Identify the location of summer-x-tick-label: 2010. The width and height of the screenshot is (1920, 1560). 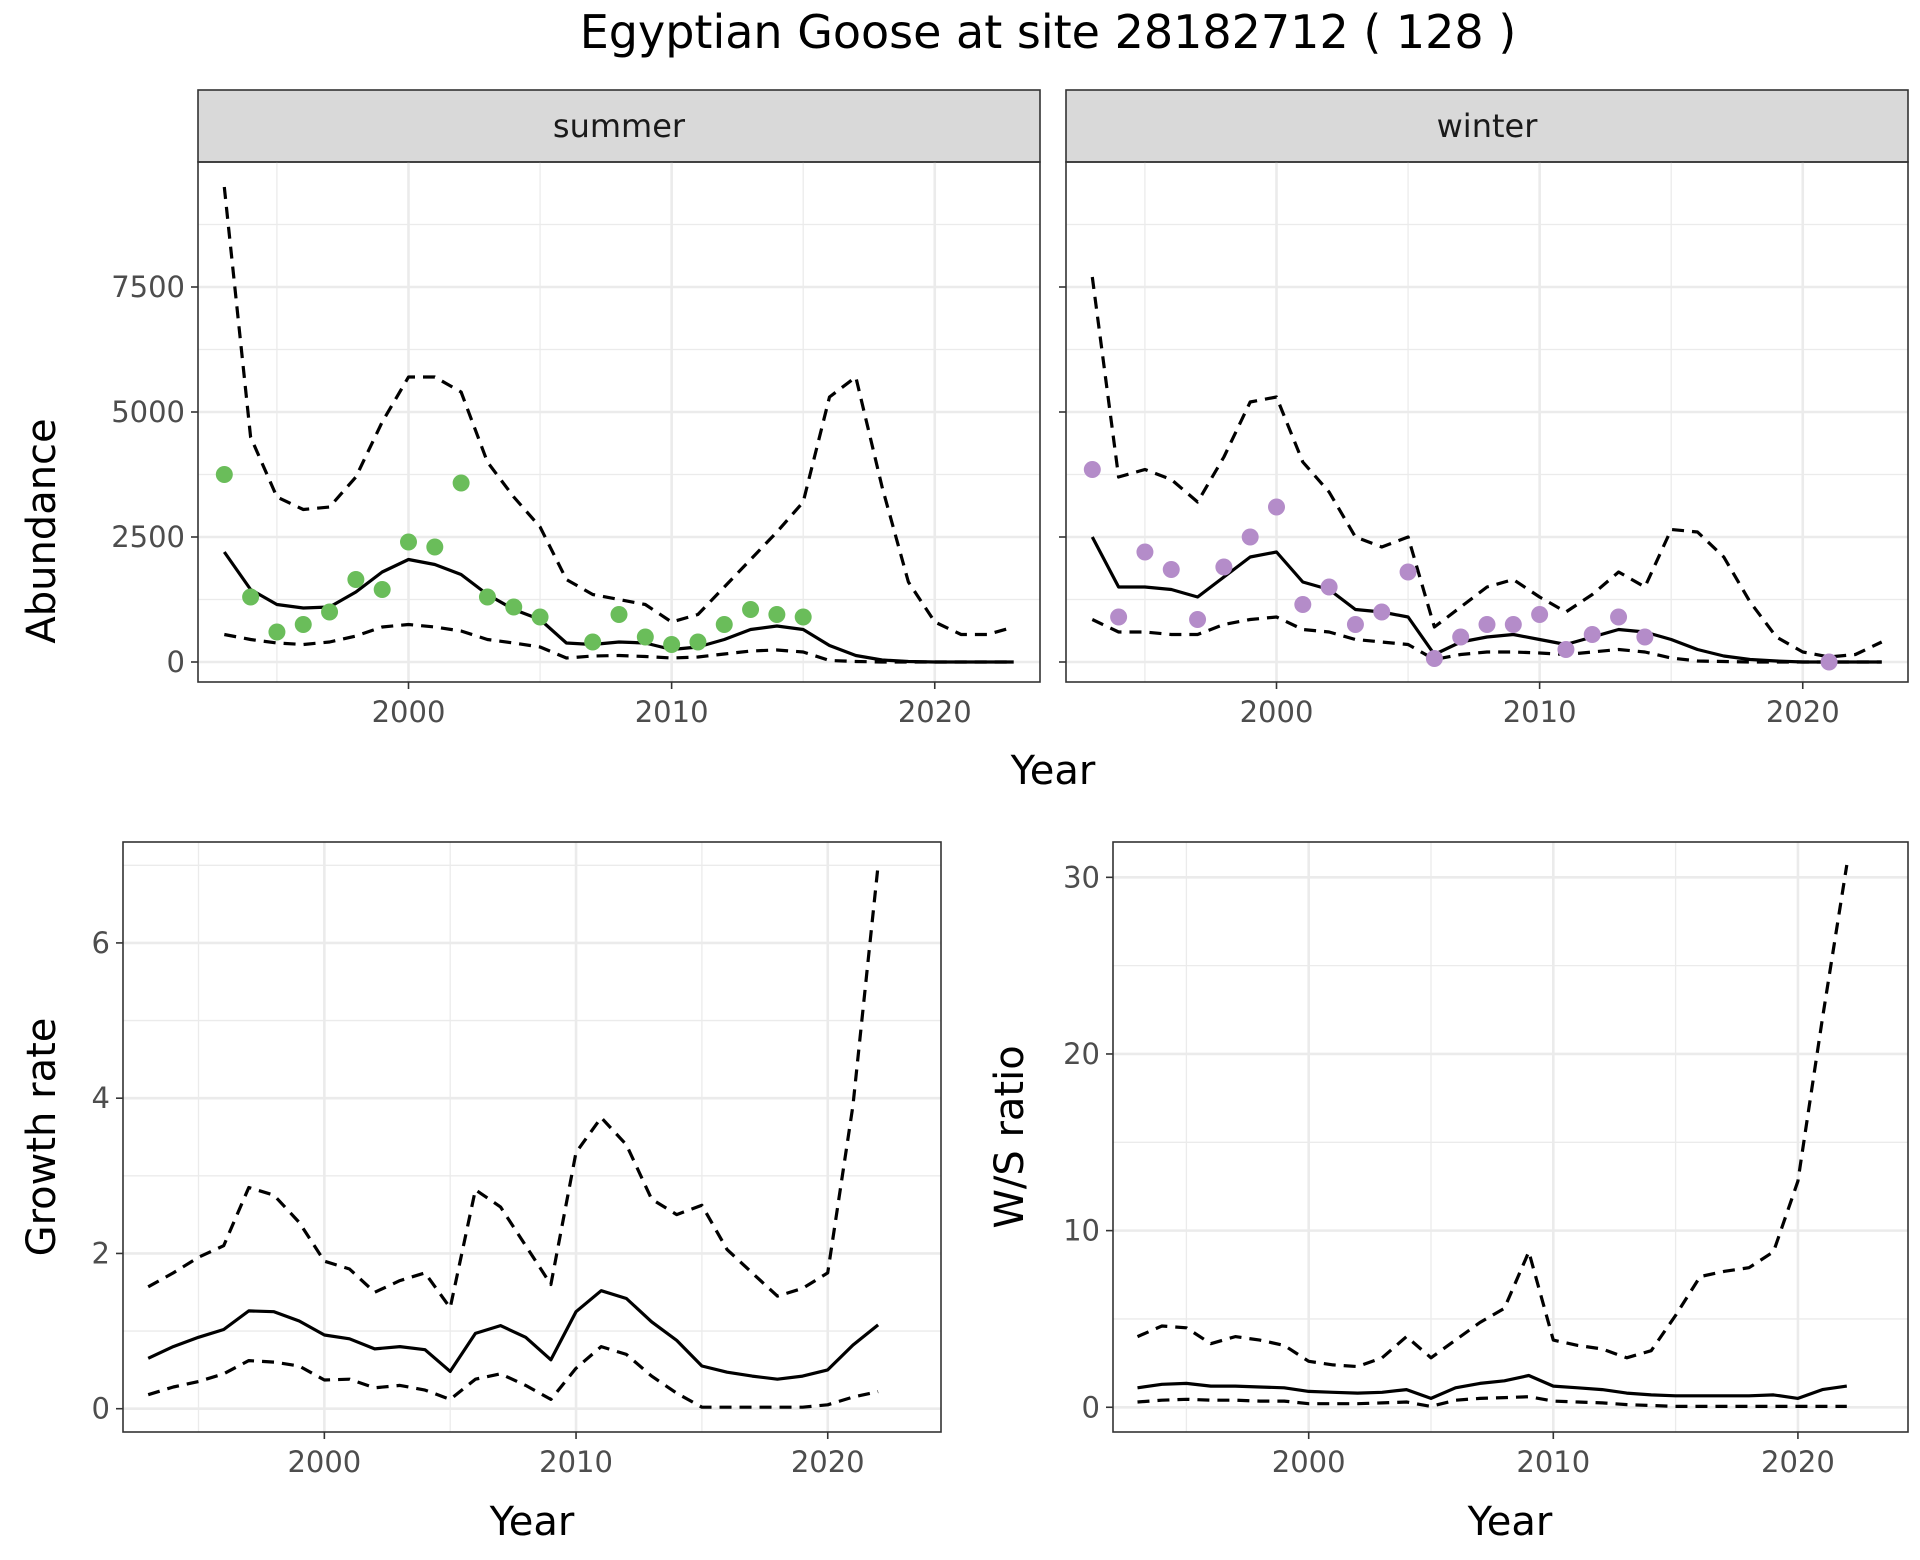
(672, 712).